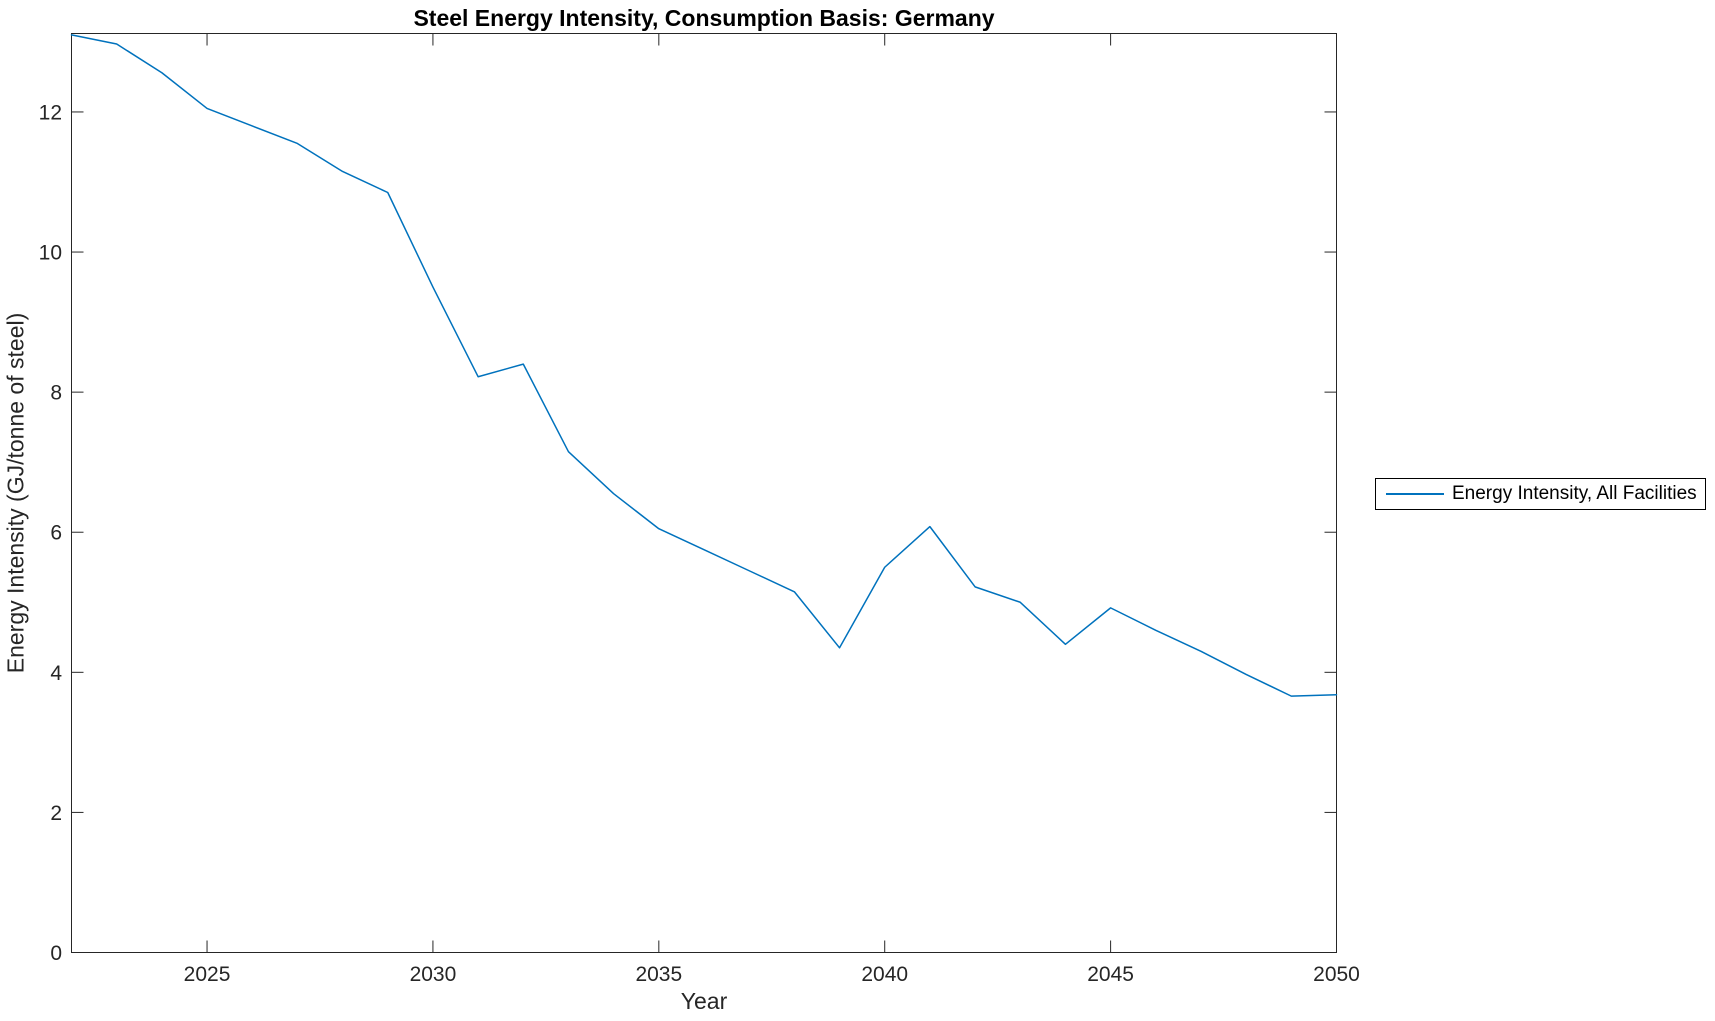  I want to click on legend-entry-label: Energy Intensity, All Facilities, so click(1574, 493).